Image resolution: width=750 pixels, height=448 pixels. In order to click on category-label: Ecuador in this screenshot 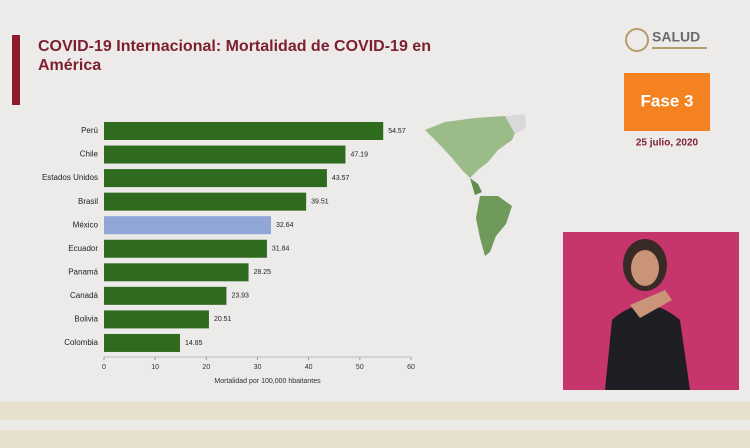, I will do `click(83, 248)`.